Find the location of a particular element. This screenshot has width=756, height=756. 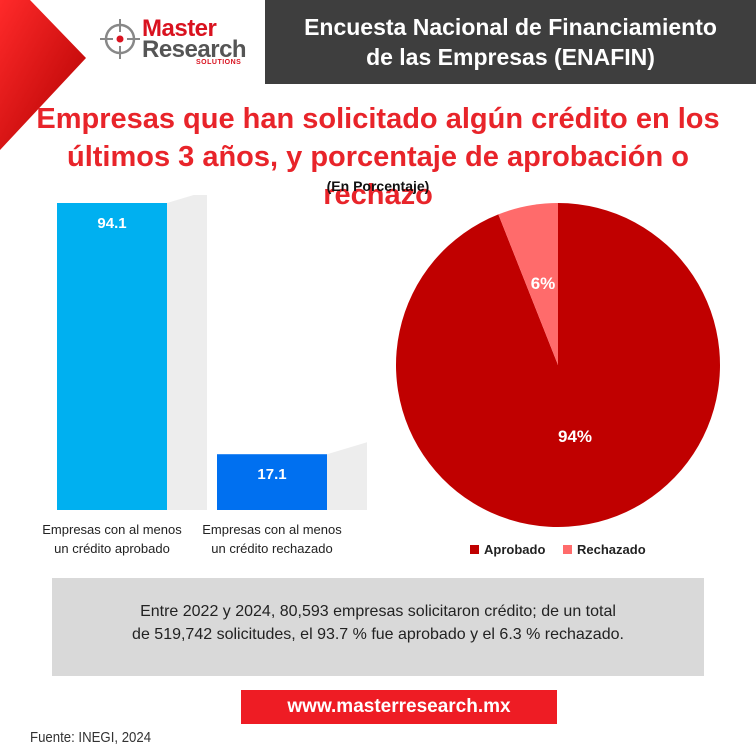

bar-value-label-2: 17.1 is located at coordinates (271, 474).